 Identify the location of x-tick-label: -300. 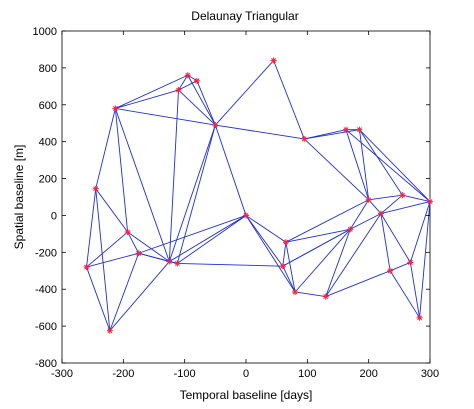
(62, 374).